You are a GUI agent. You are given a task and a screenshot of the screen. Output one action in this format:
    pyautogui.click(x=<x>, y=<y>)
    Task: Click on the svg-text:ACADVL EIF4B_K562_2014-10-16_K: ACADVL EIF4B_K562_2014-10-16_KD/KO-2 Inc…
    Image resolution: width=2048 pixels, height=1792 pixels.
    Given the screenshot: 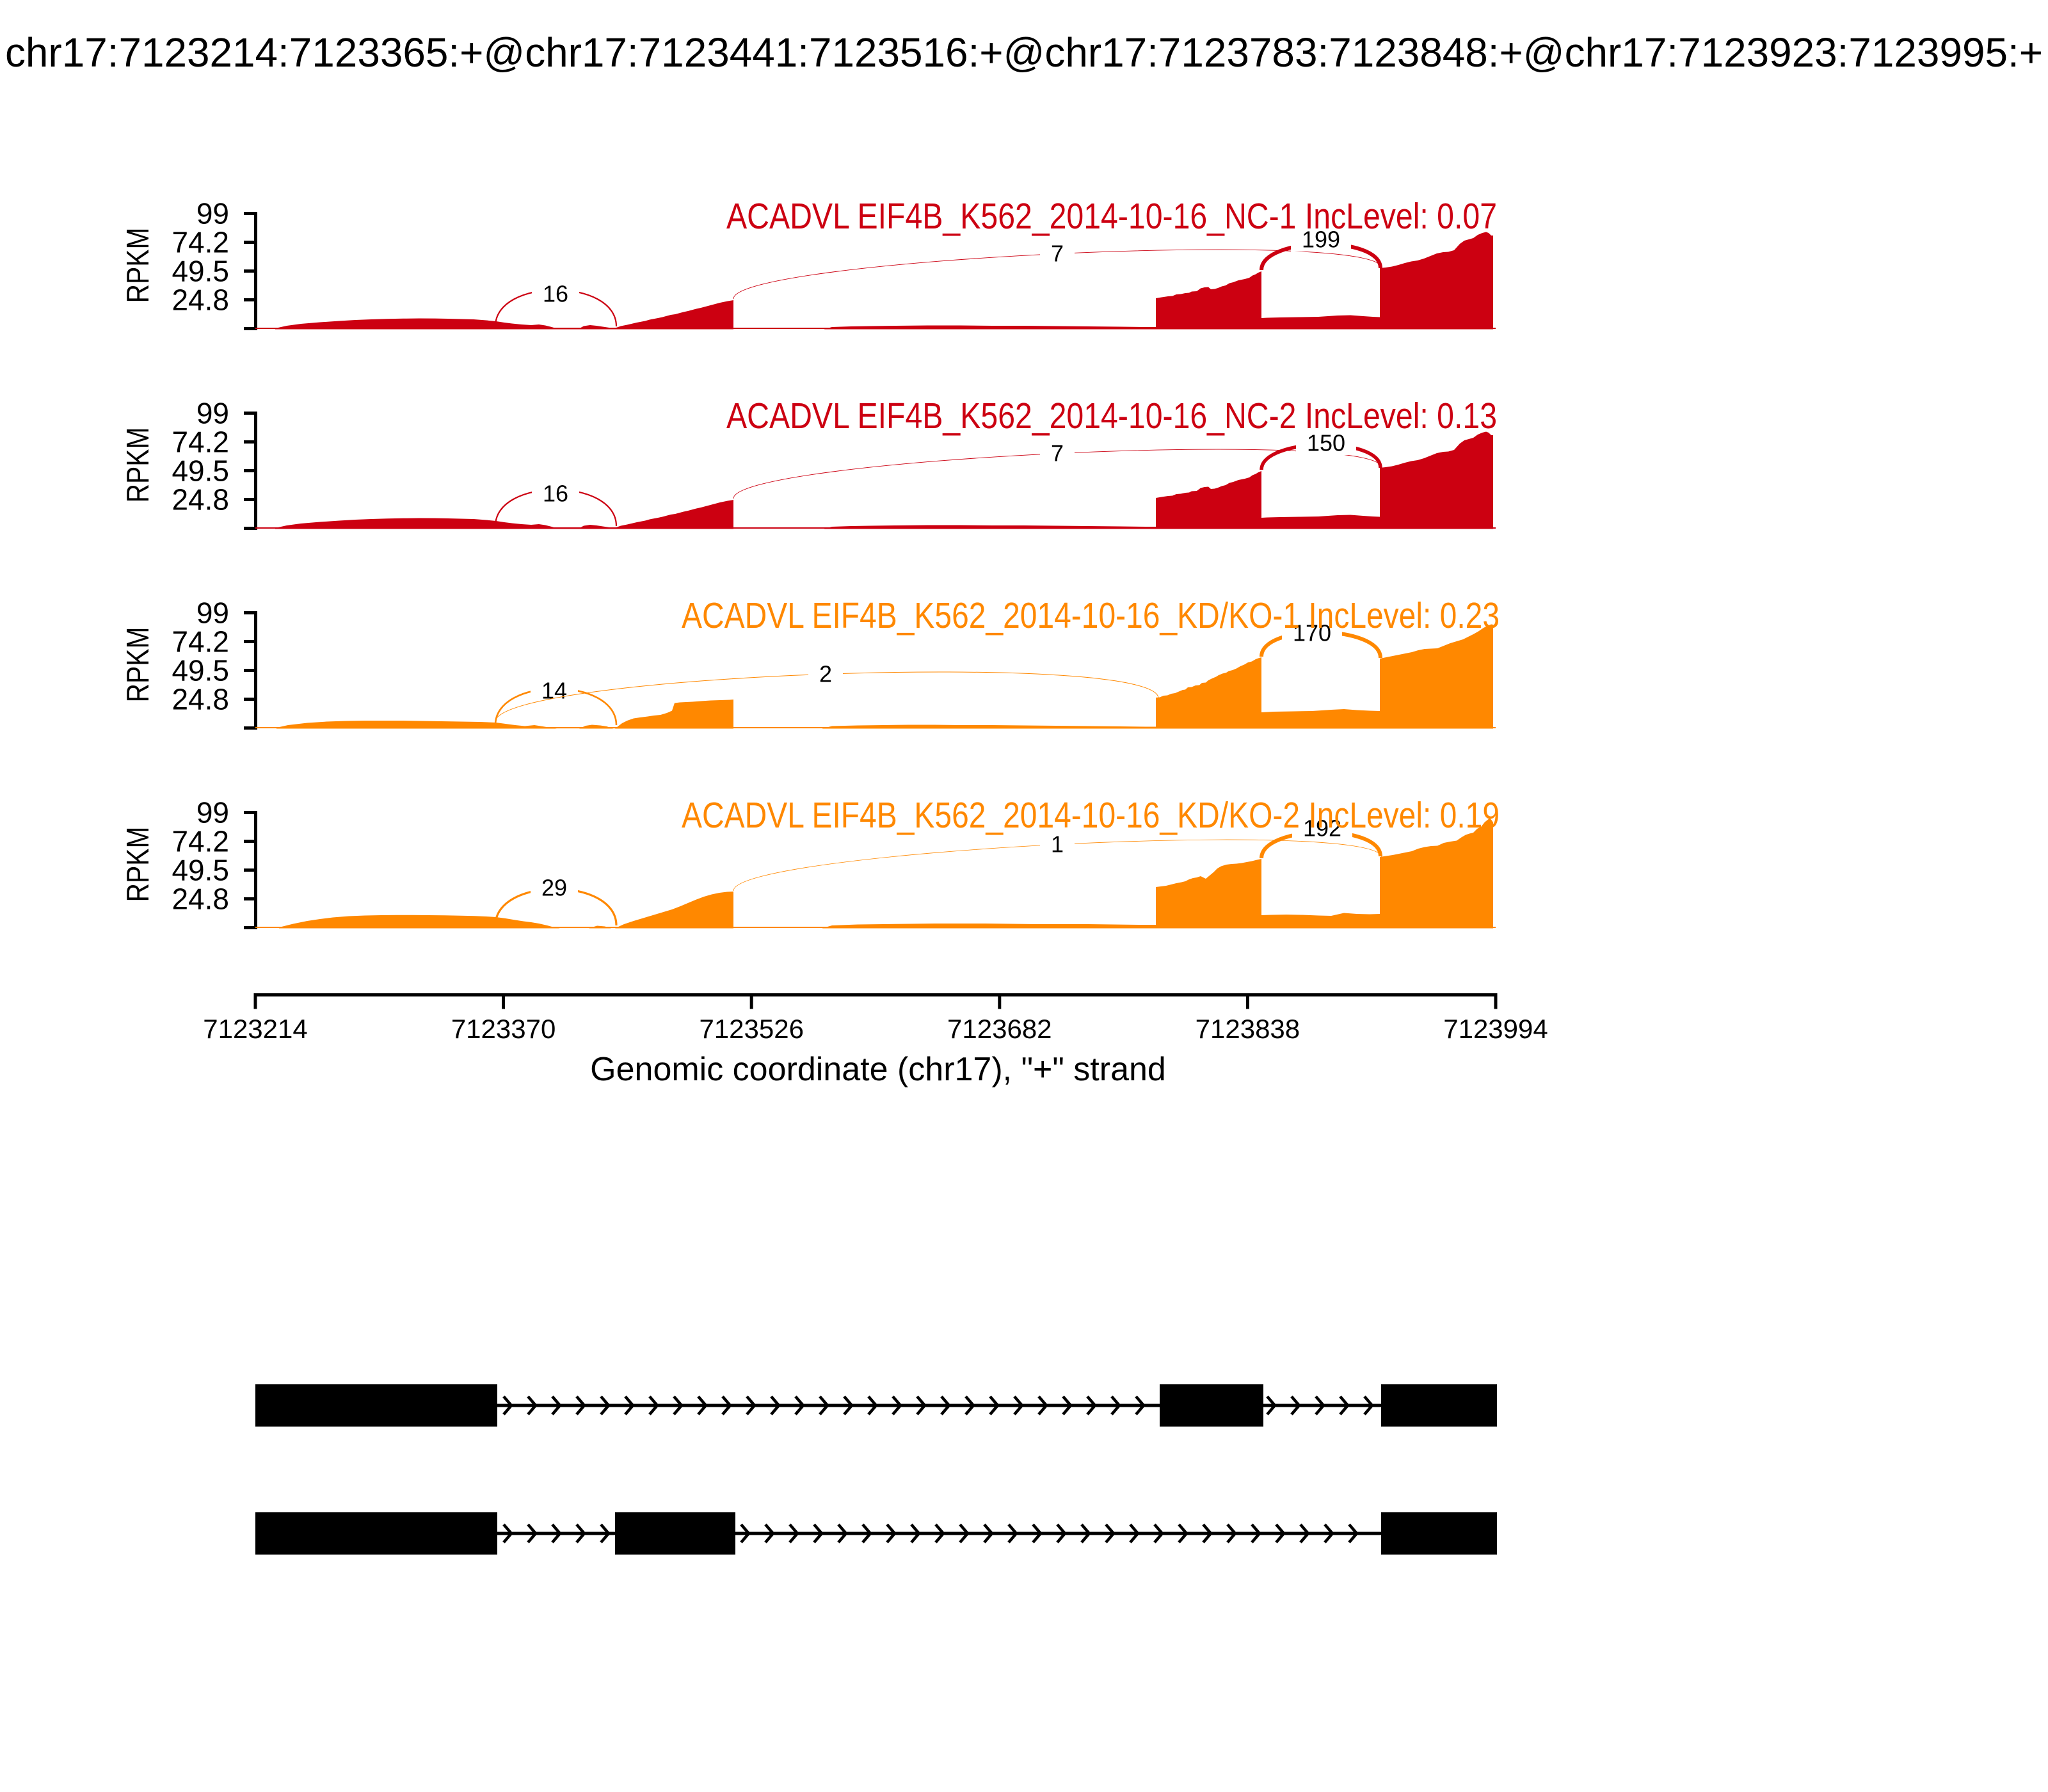 What is the action you would take?
    pyautogui.click(x=1091, y=815)
    